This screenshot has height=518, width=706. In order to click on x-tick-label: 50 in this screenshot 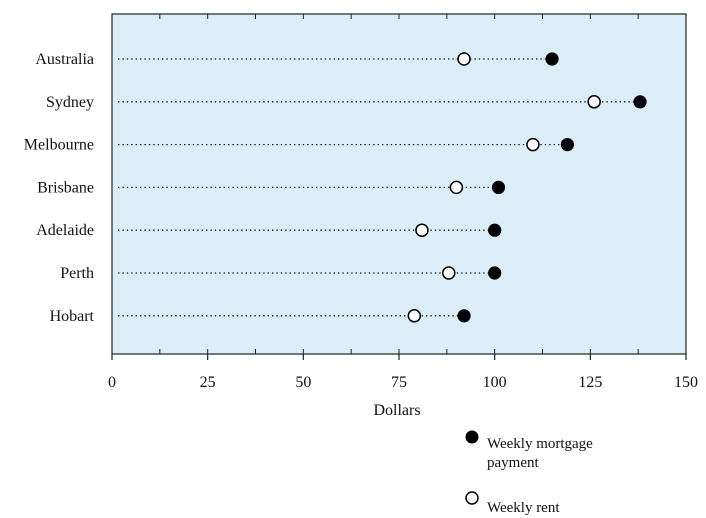, I will do `click(303, 382)`.